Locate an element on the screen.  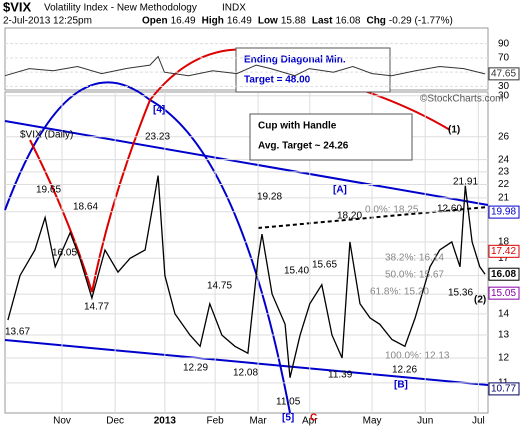
callout-text: Cup with Handle is located at coordinates (297, 126).